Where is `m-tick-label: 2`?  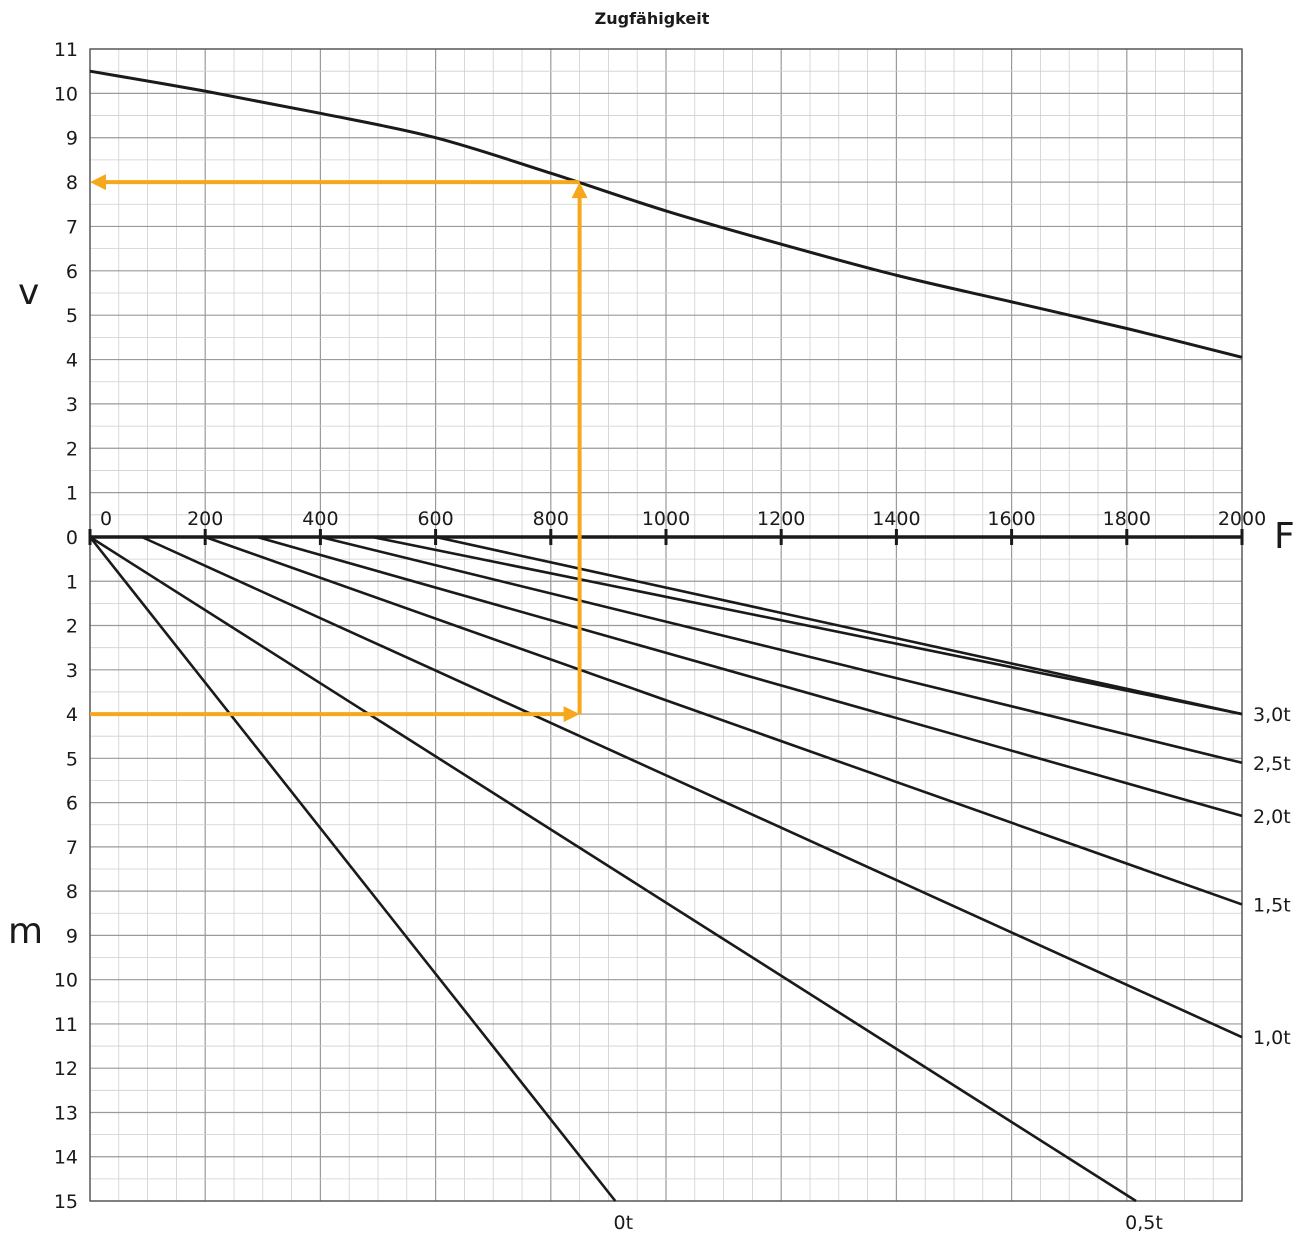 m-tick-label: 2 is located at coordinates (72, 627).